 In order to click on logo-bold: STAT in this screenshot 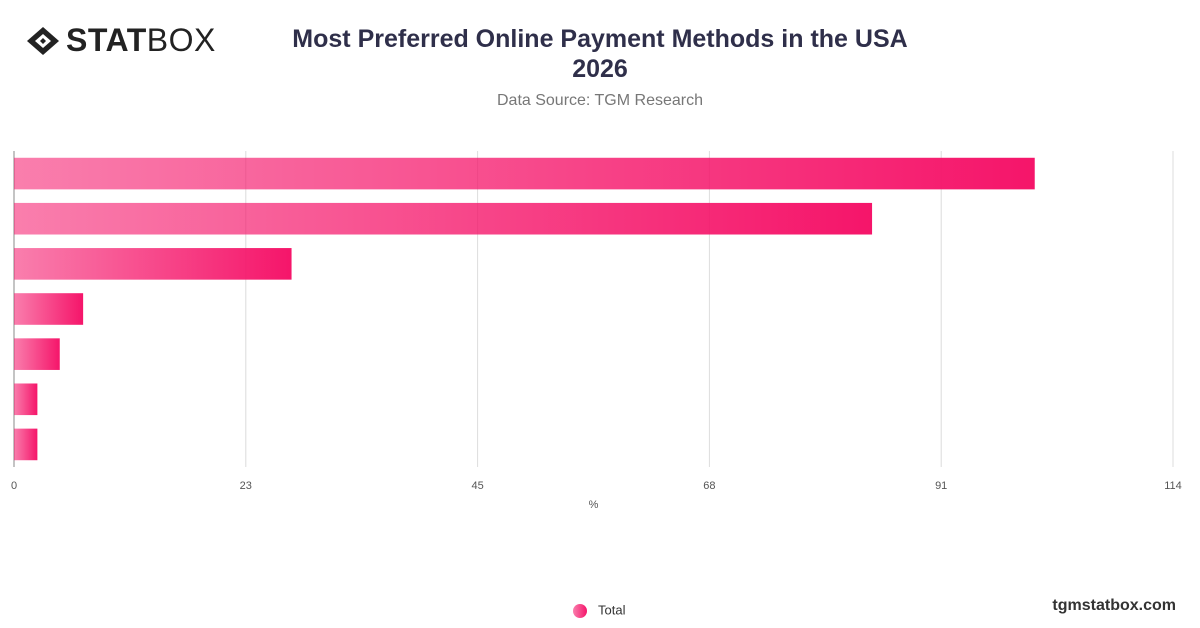, I will do `click(106, 40)`.